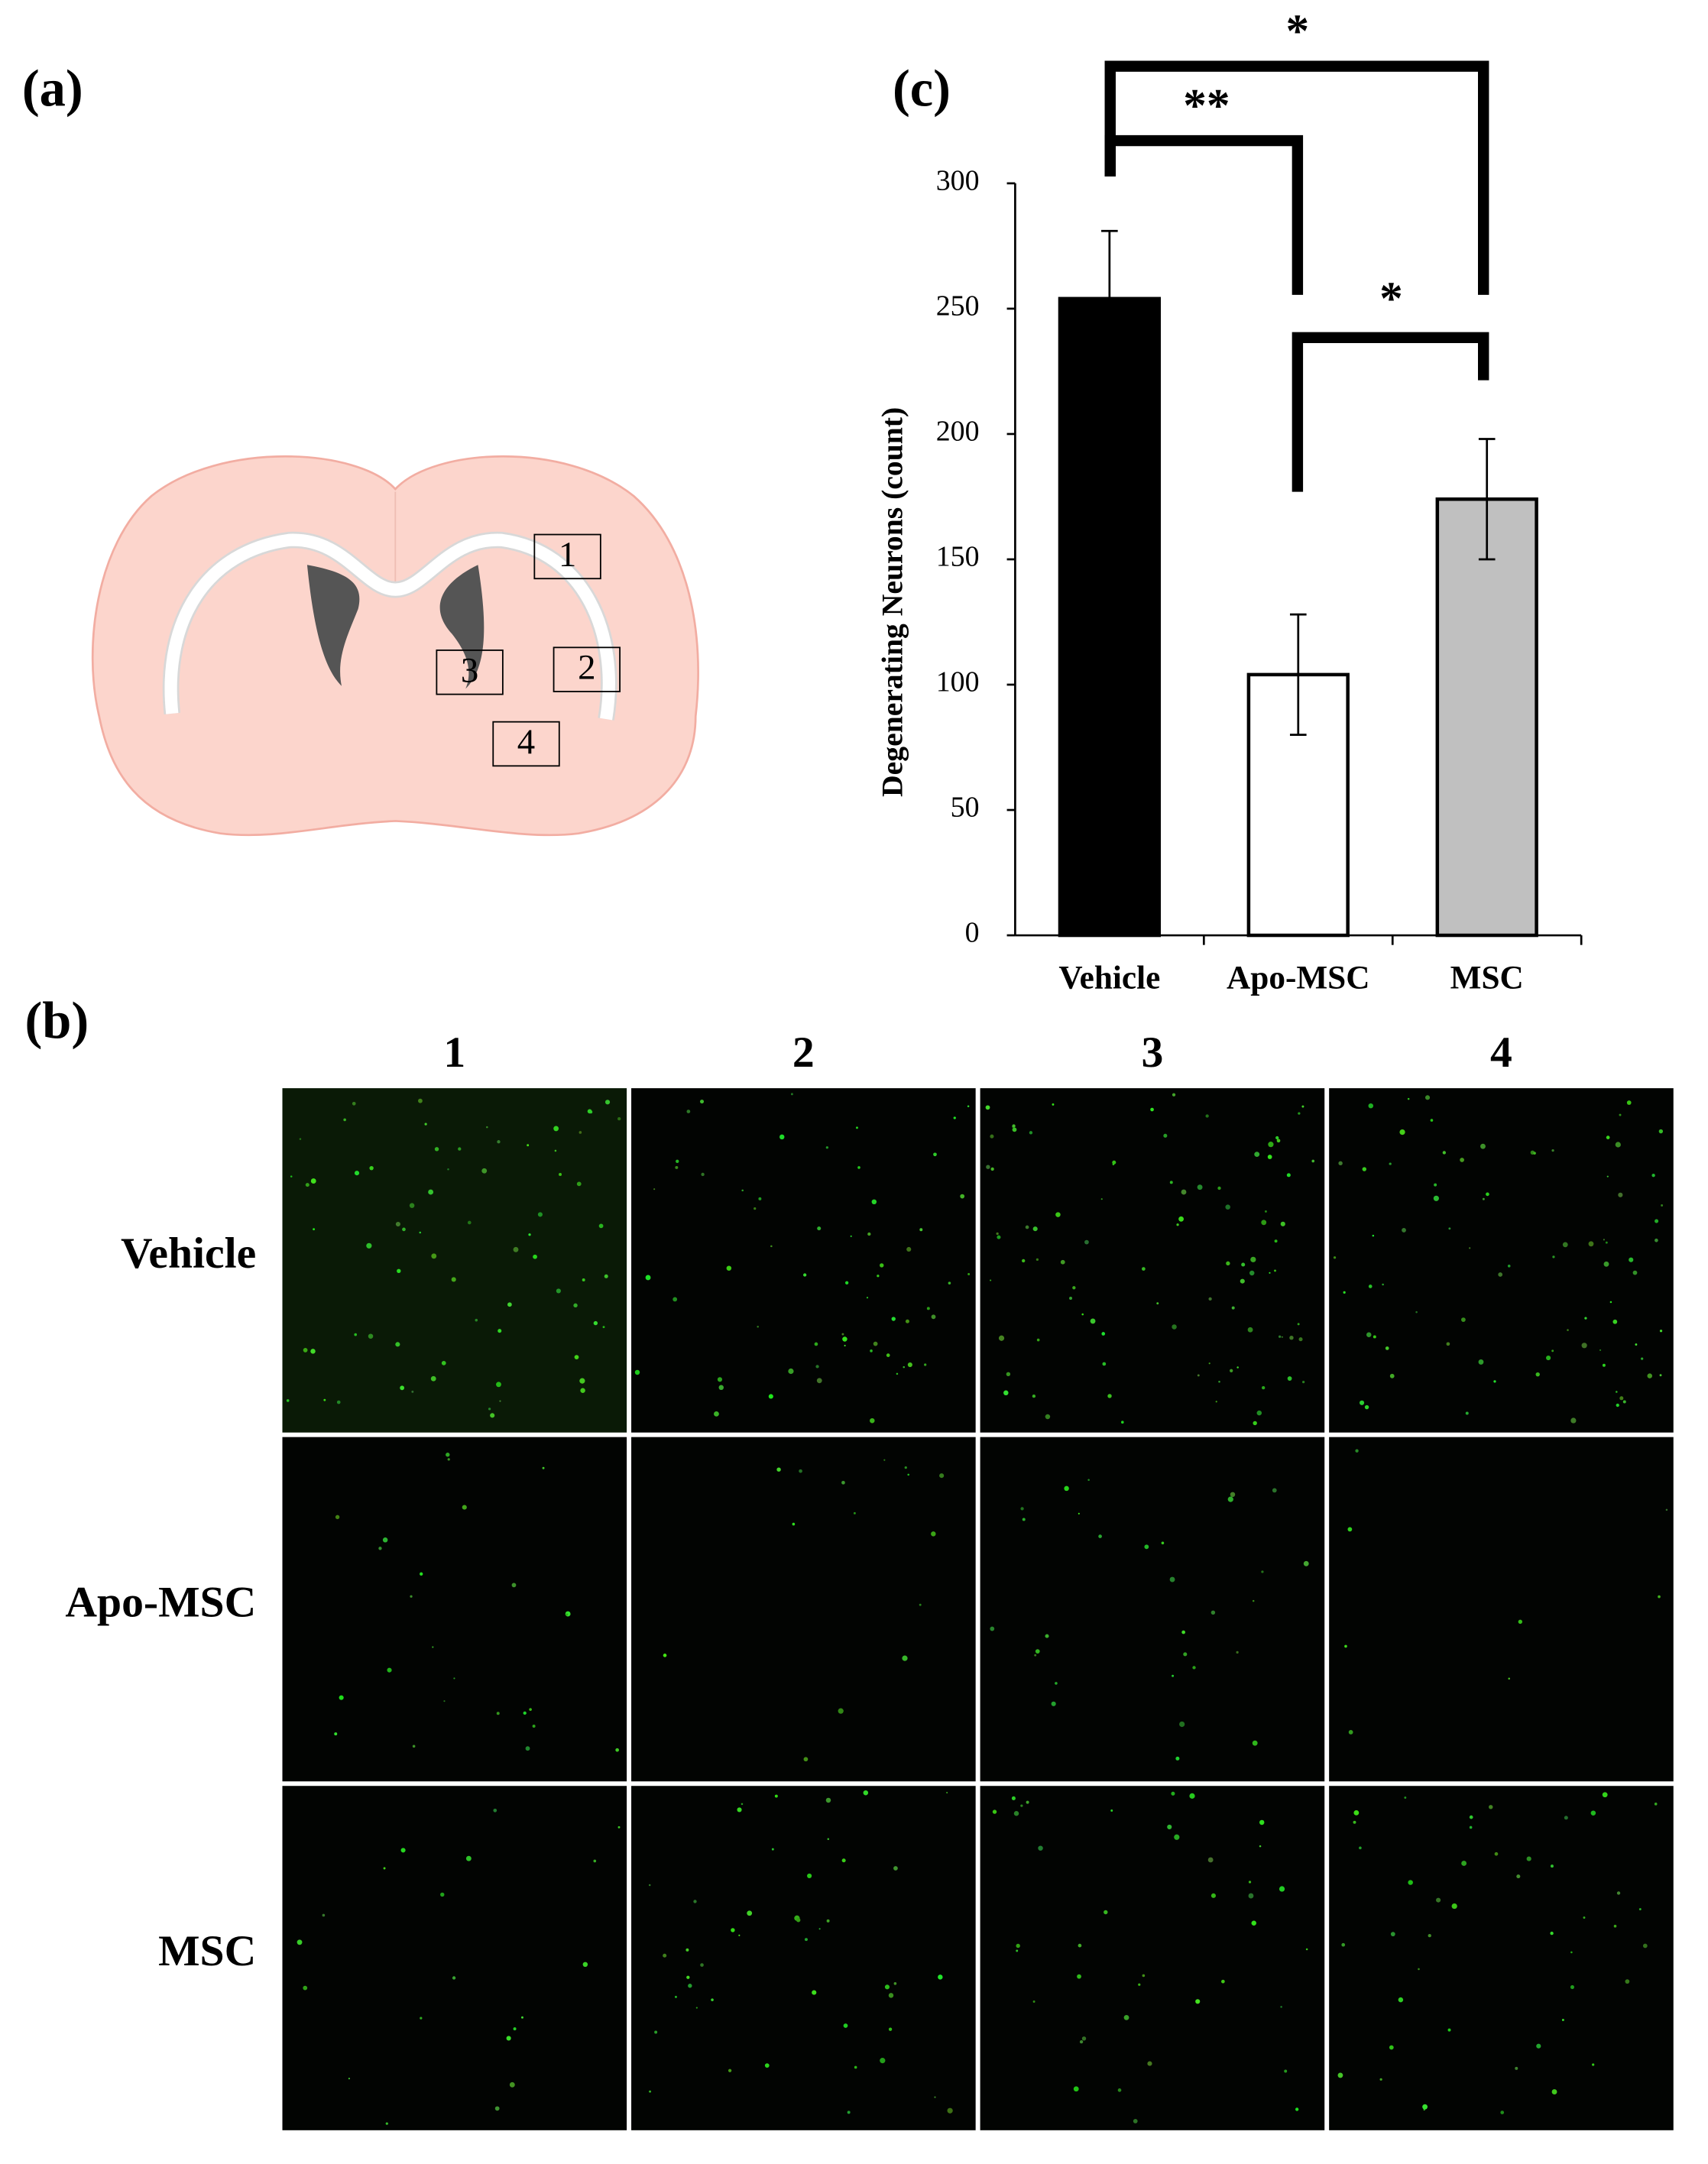 The image size is (1708, 2164). What do you see at coordinates (1298, 31) in the screenshot?
I see `significance-label: *` at bounding box center [1298, 31].